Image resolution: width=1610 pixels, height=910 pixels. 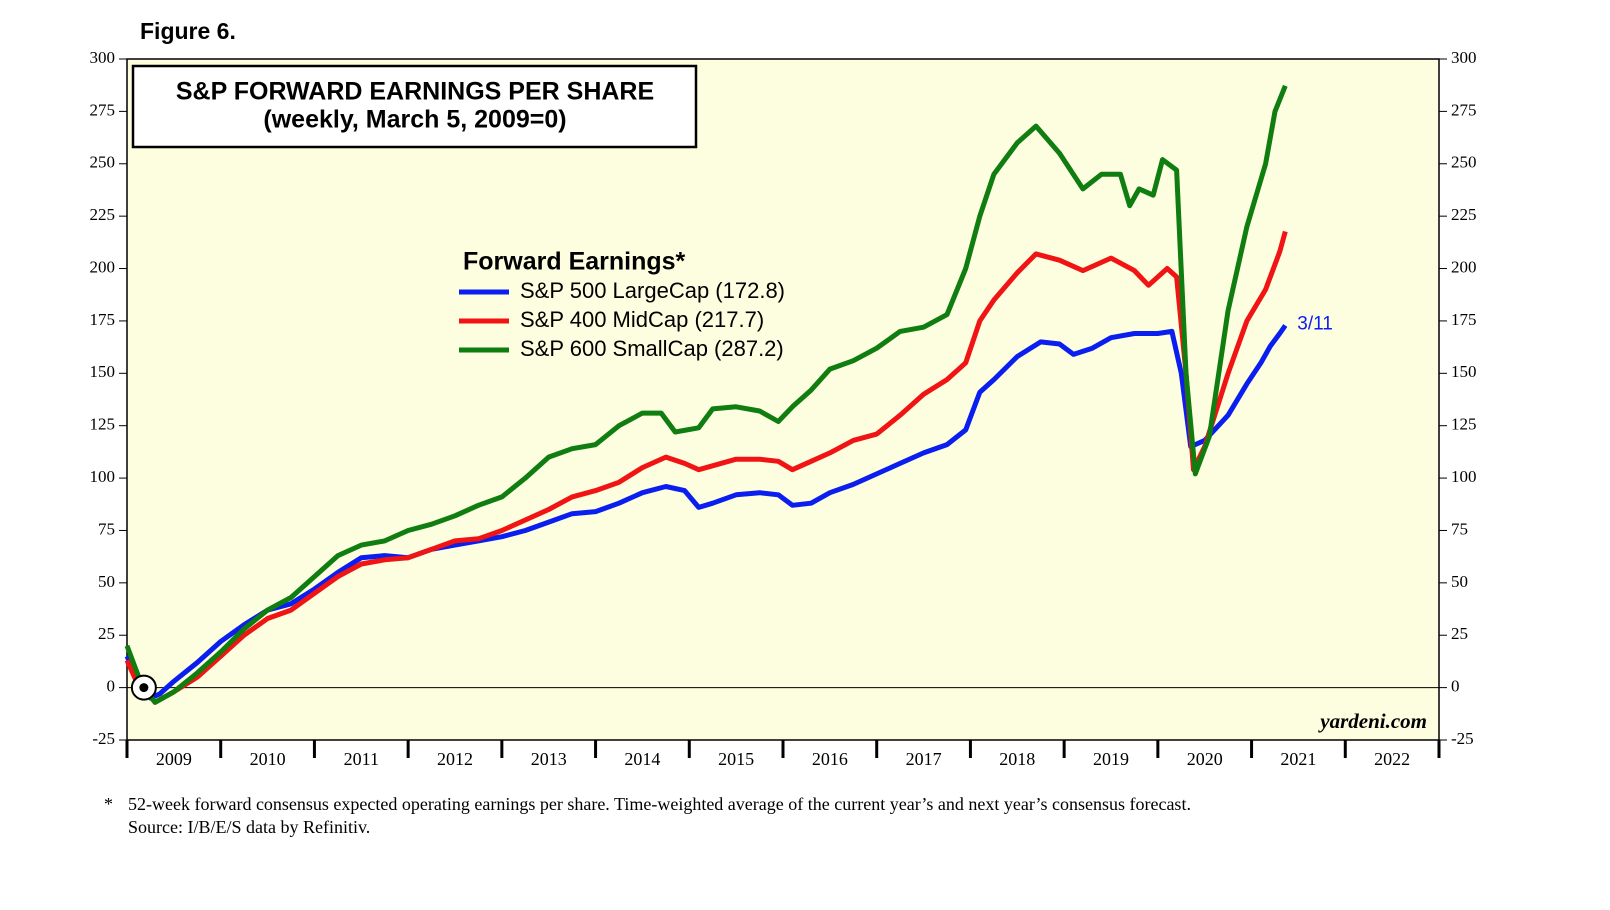 I want to click on y2-tick-label: 0, so click(x=1455, y=686).